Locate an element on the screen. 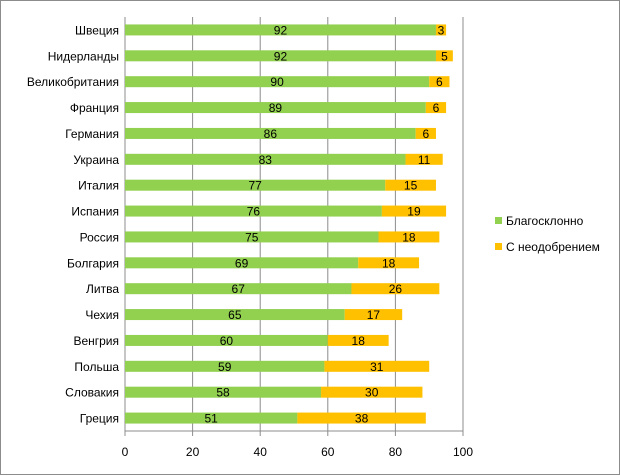 The width and height of the screenshot is (620, 476). category-label: Литва is located at coordinates (102, 289).